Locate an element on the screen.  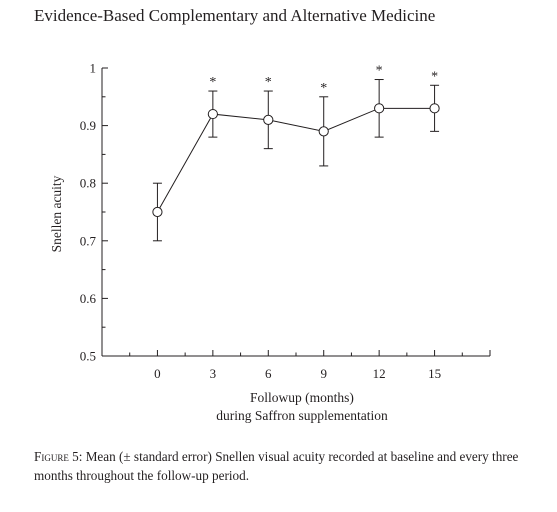
x-tick-label: 3 is located at coordinates (213, 373).